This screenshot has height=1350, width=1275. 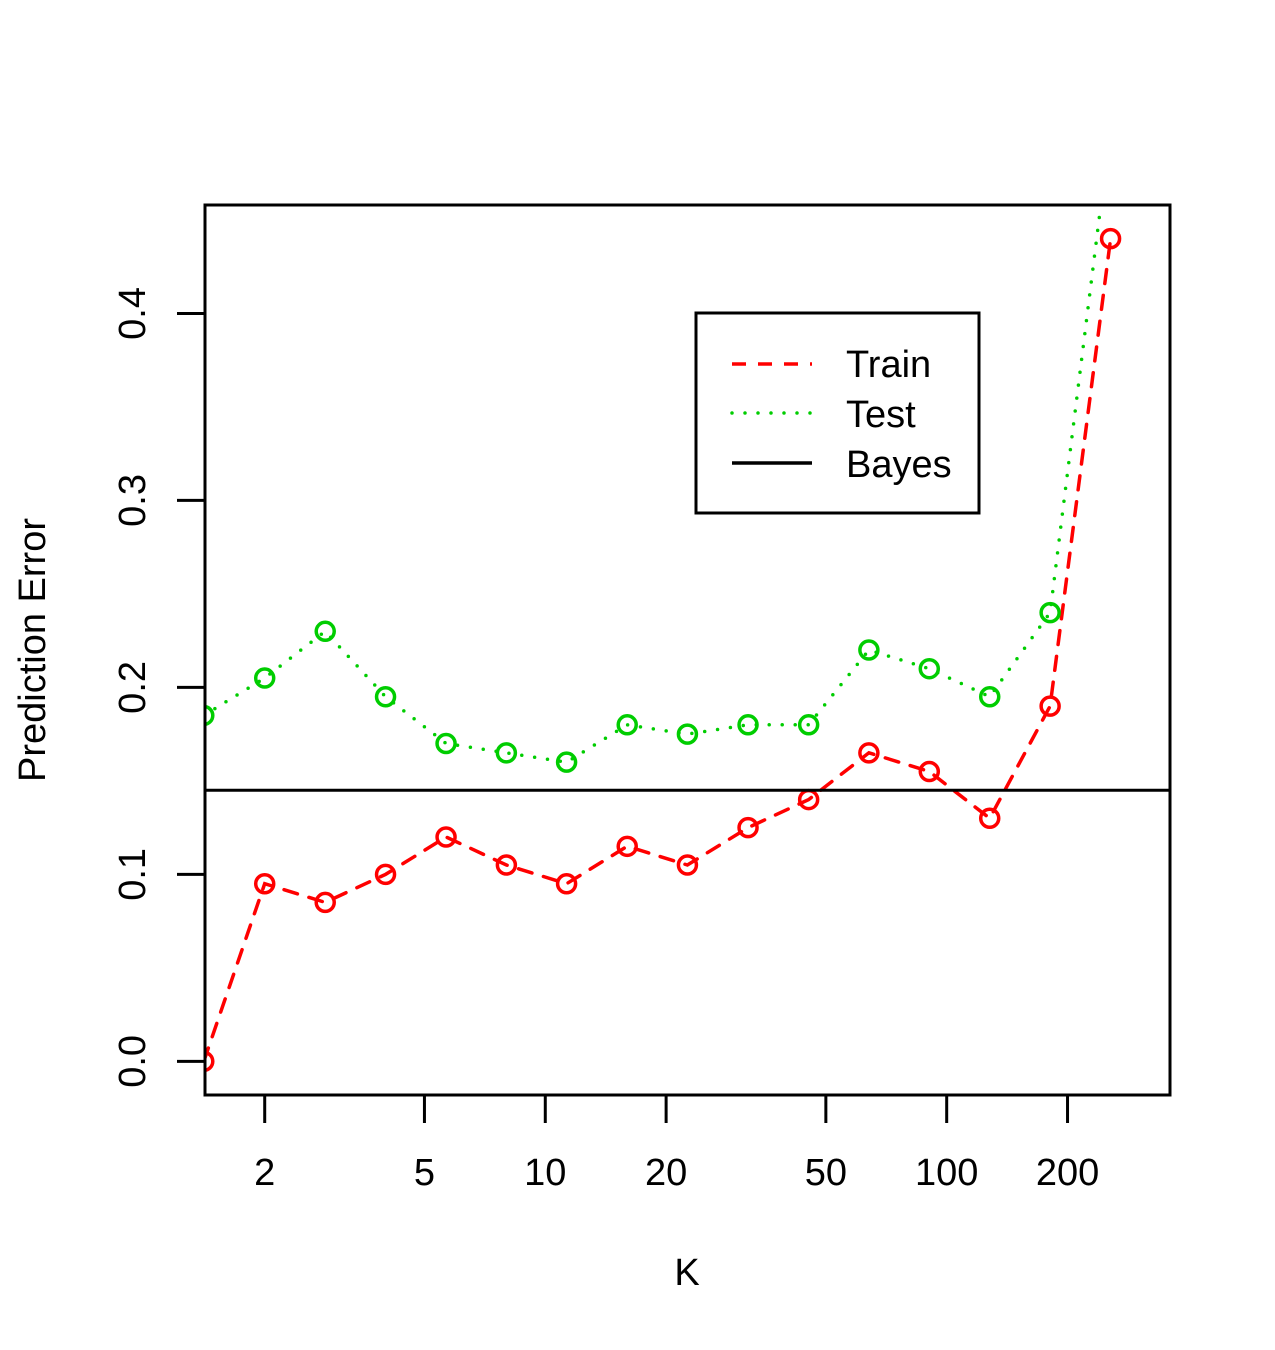 I want to click on y-axis: 0.0 0.1 0.2 0.3 0.4, so click(x=158, y=687).